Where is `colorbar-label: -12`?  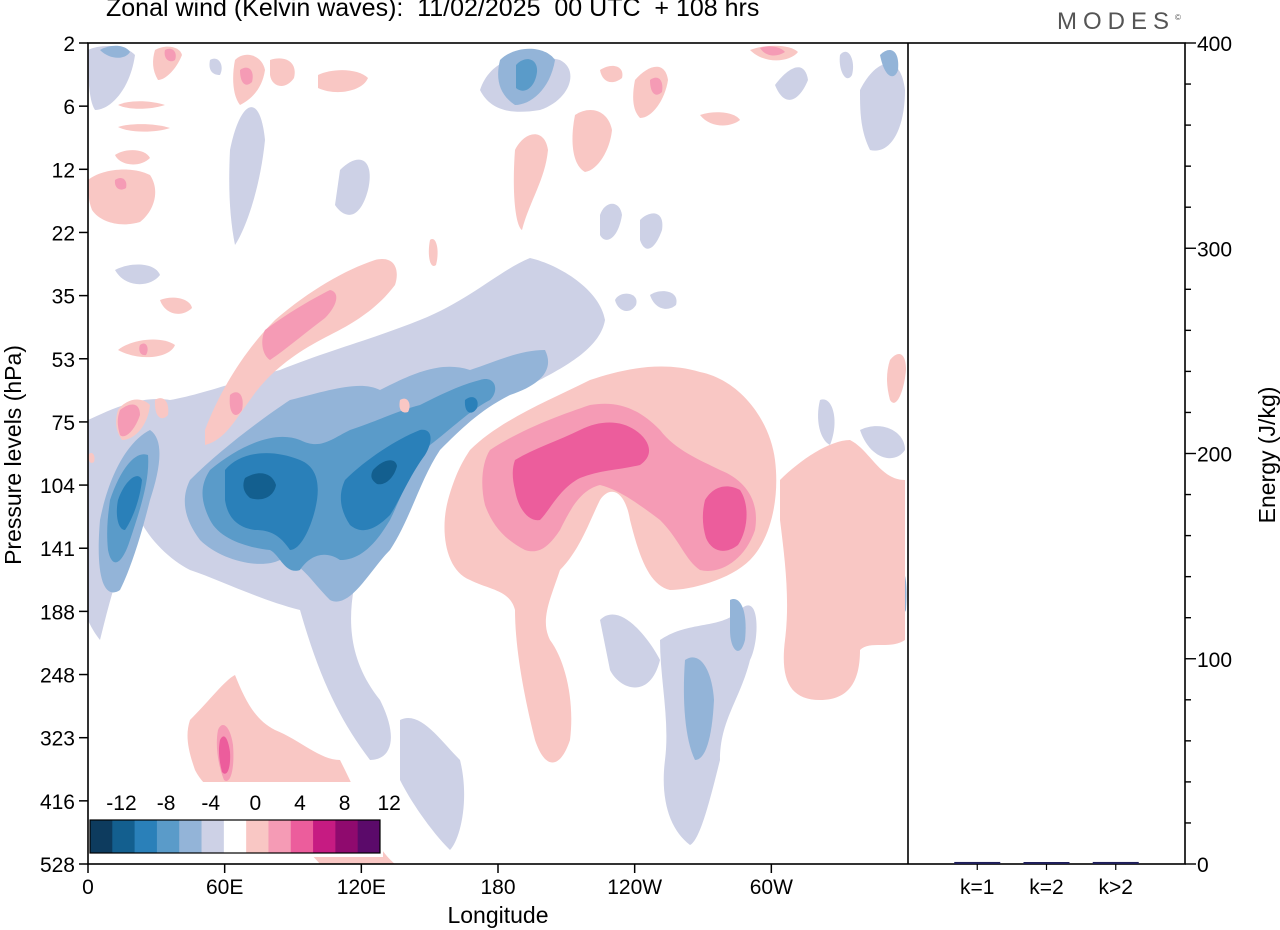 colorbar-label: -12 is located at coordinates (121, 803).